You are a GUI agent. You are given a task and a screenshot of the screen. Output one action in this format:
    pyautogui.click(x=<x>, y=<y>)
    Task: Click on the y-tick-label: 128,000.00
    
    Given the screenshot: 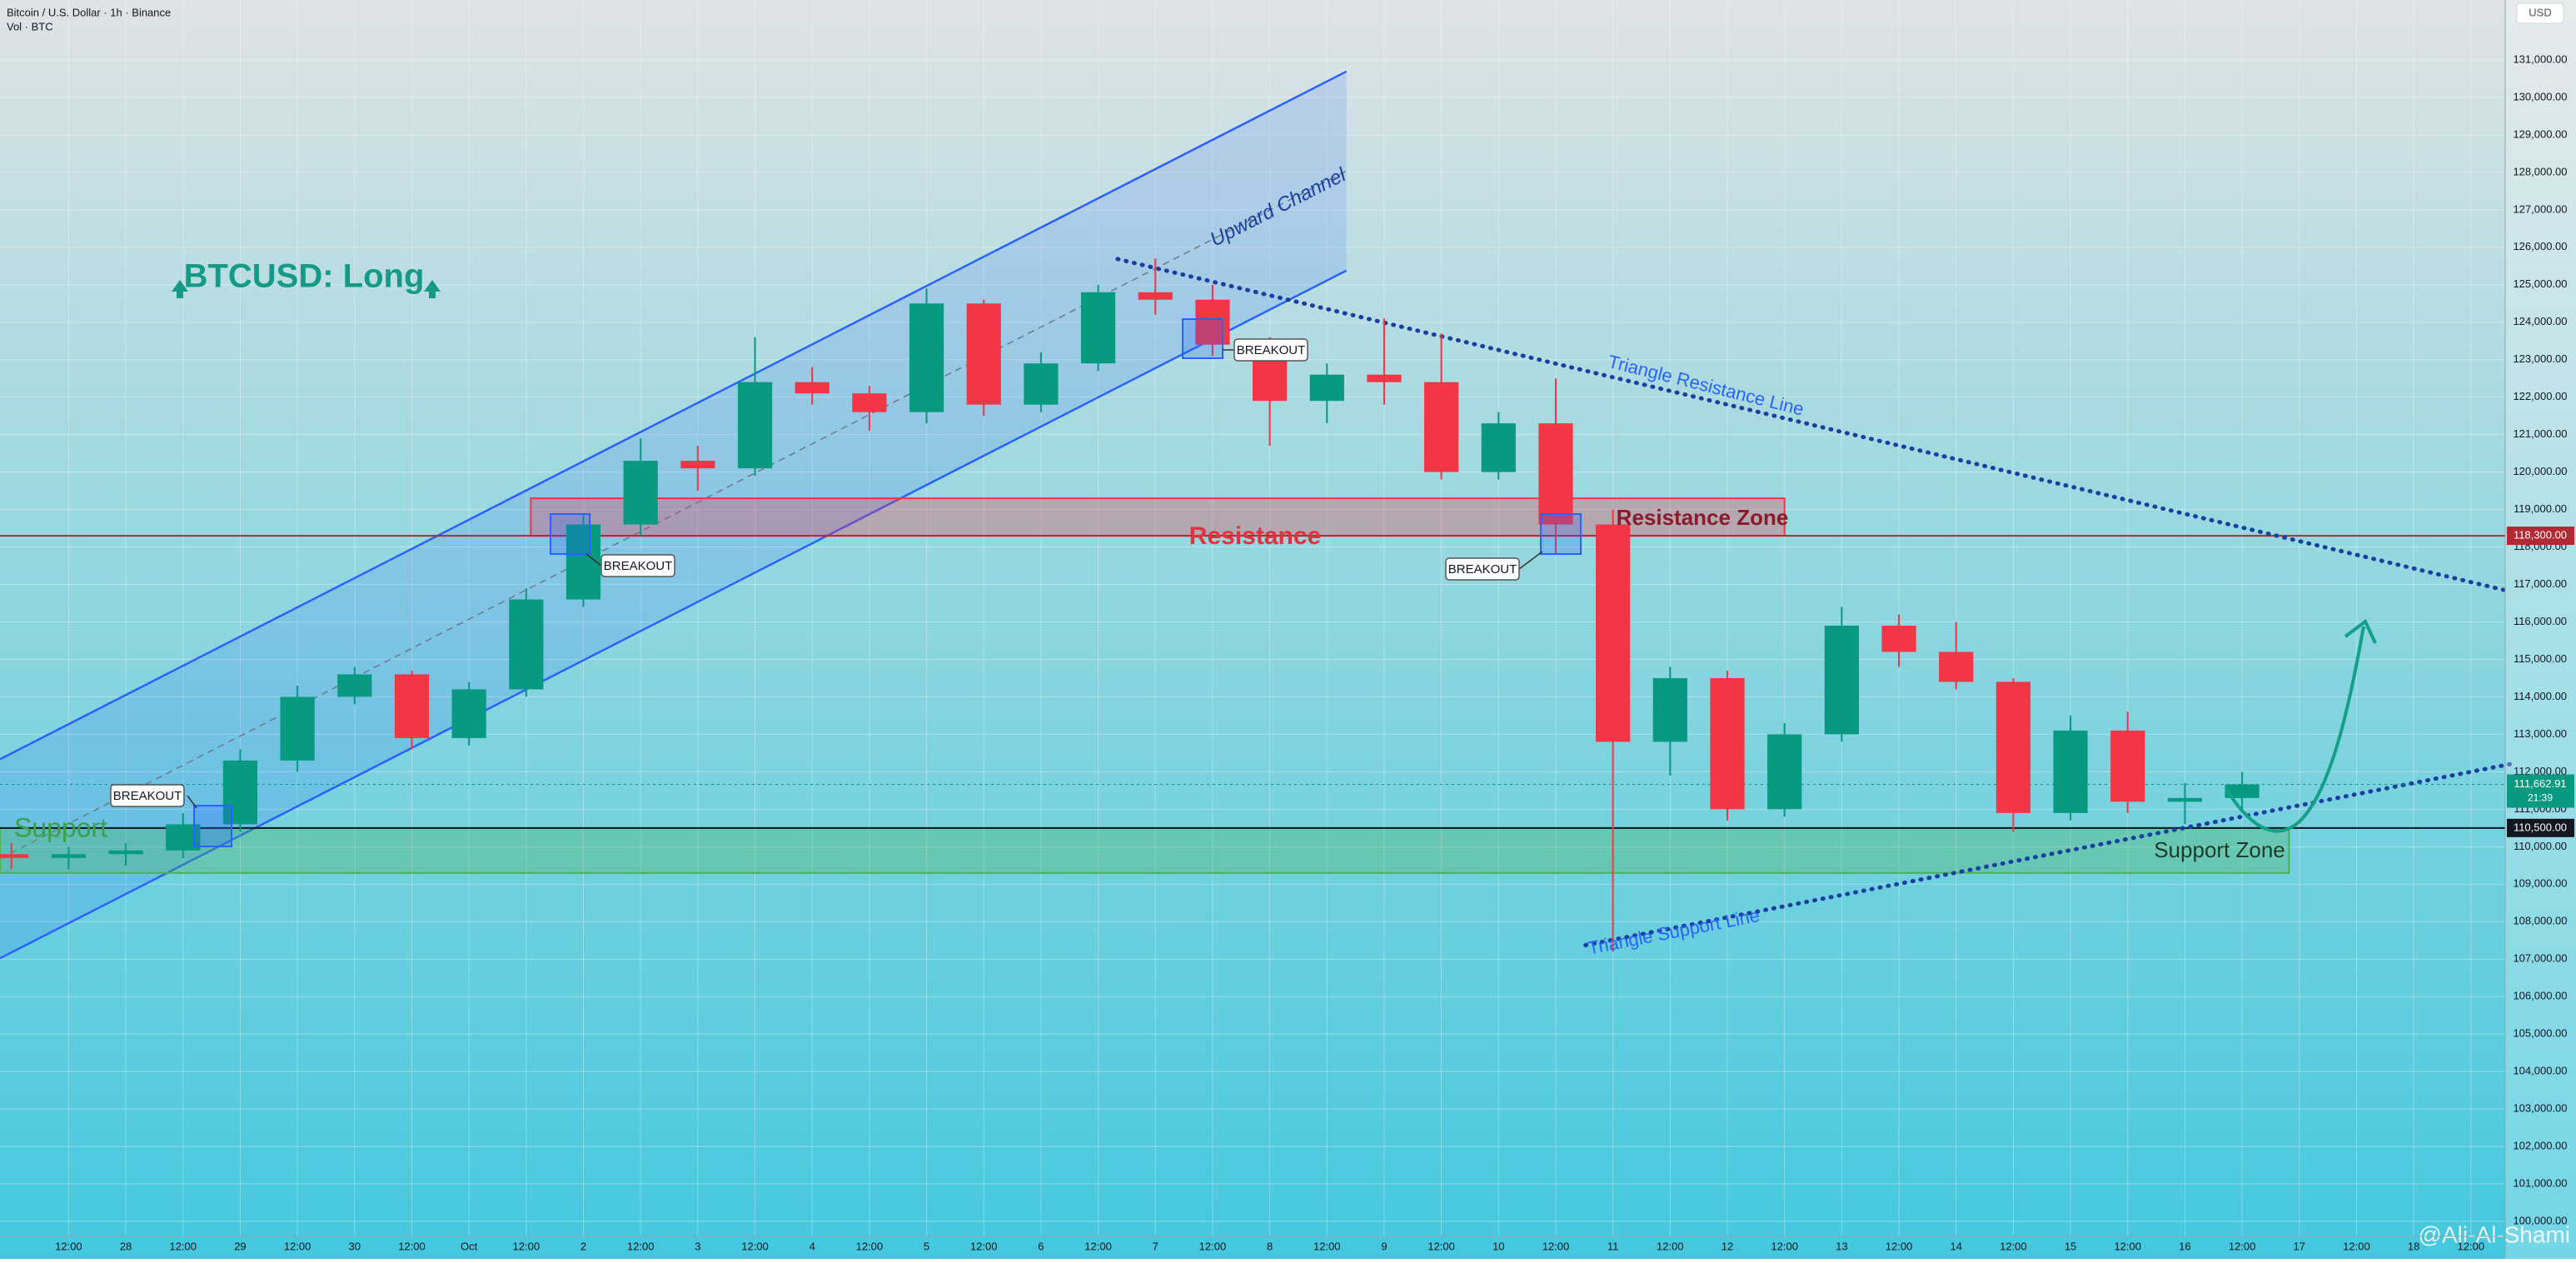 What is the action you would take?
    pyautogui.click(x=2540, y=171)
    